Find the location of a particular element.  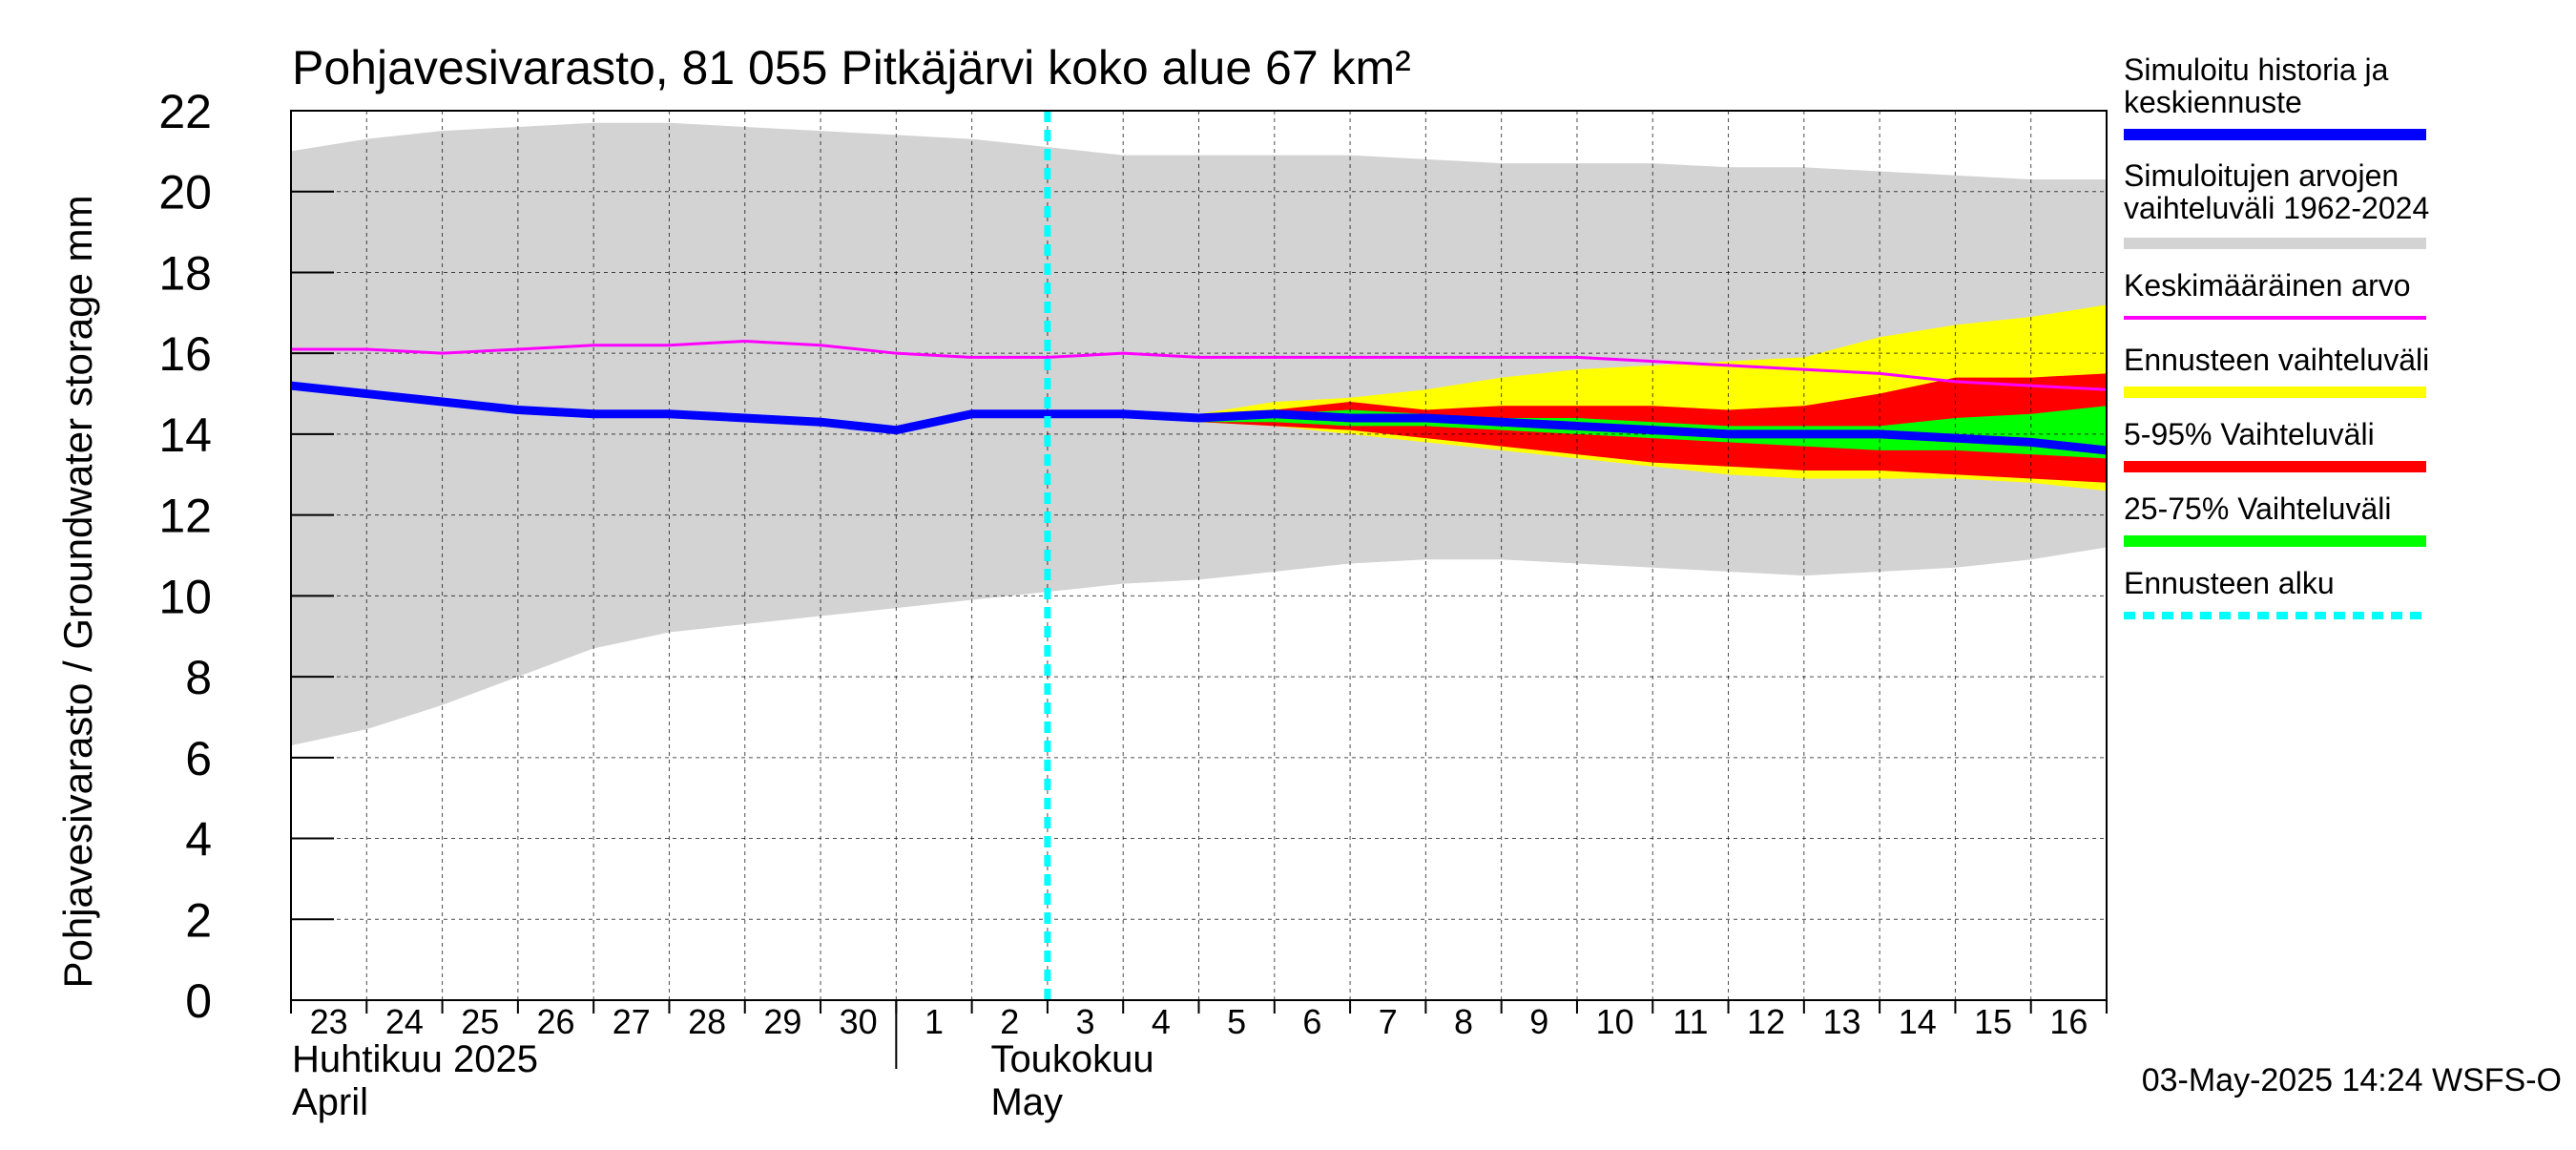

month-label-fi: Toukokuu is located at coordinates (1071, 1059).